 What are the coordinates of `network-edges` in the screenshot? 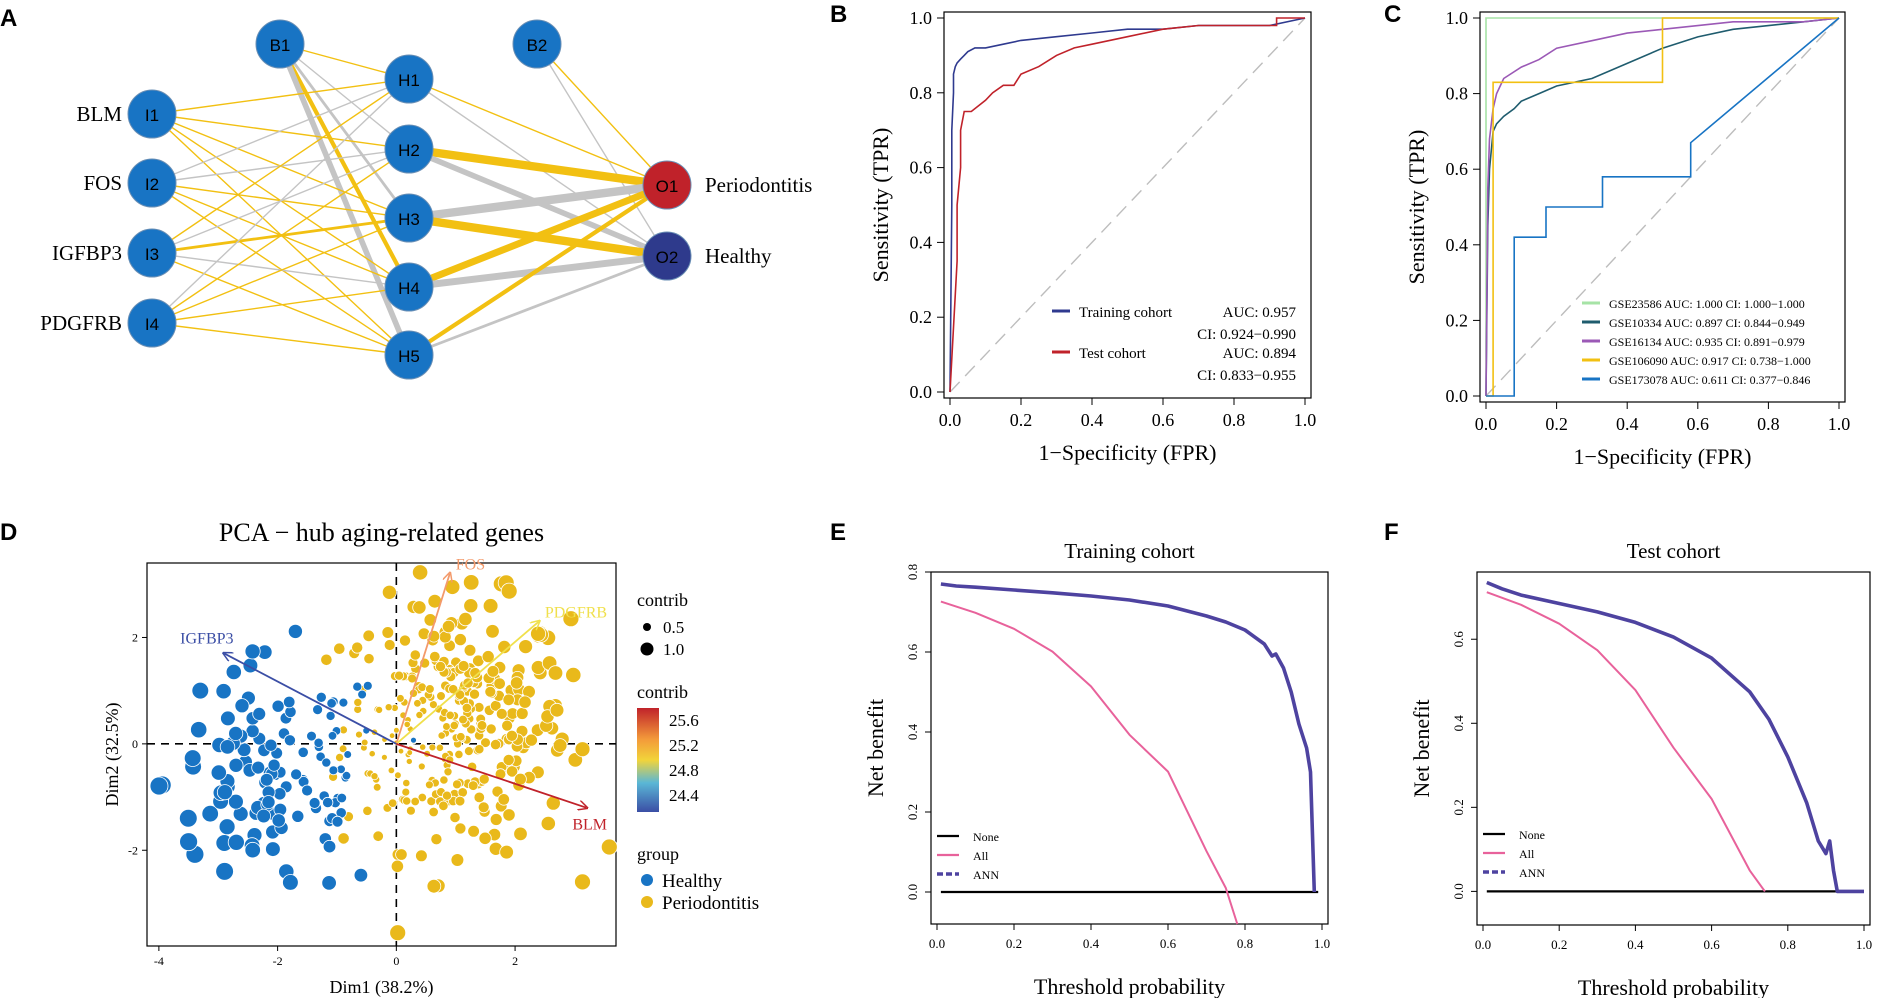 It's located at (411, 199).